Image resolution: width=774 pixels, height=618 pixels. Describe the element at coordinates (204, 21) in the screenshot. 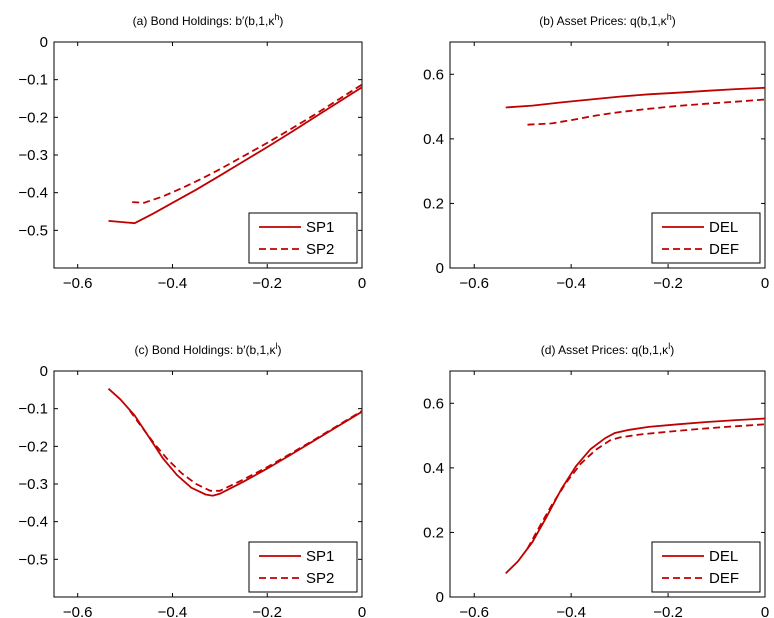

I see `chart-title-main: (a) Bond Holdings: b′(b,1,κ` at that location.